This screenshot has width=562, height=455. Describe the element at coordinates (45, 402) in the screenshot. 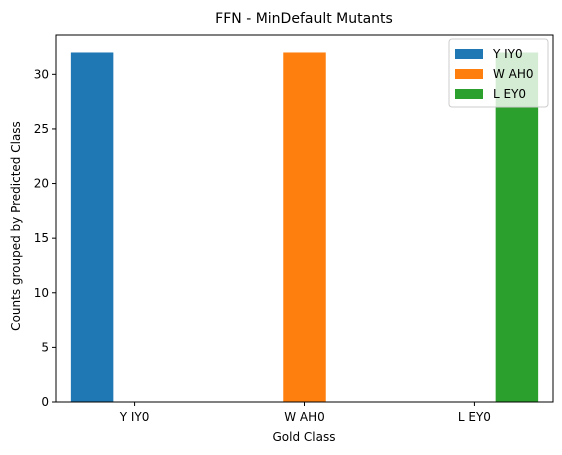

I see `y-tick-label: 0` at that location.